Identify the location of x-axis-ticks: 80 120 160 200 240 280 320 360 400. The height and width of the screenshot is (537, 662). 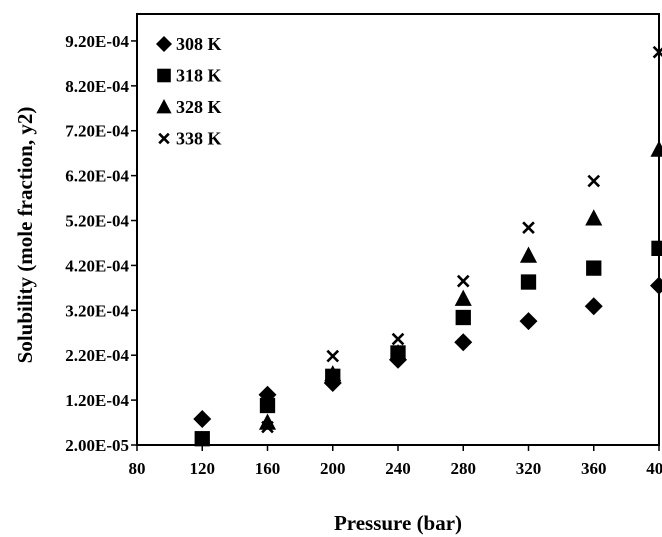
(395, 461).